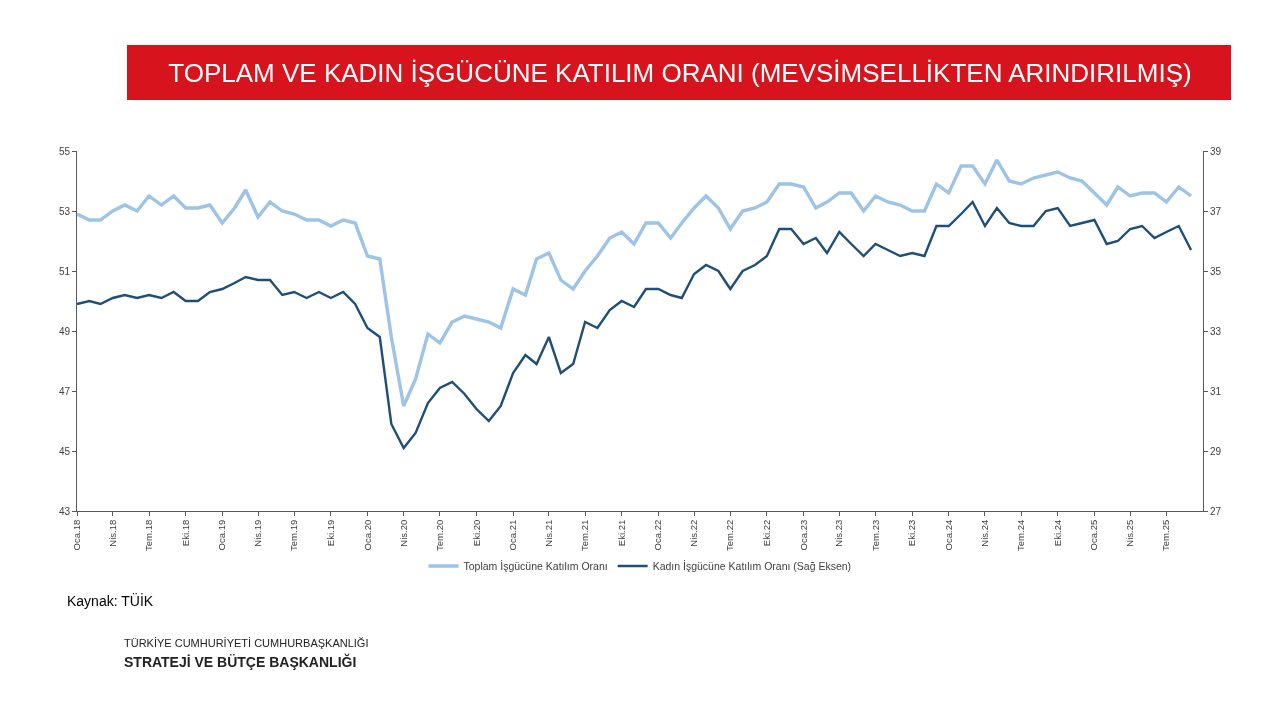 The image size is (1281, 720). Describe the element at coordinates (1130, 533) in the screenshot. I see `x-tick-label: Nis.25` at that location.